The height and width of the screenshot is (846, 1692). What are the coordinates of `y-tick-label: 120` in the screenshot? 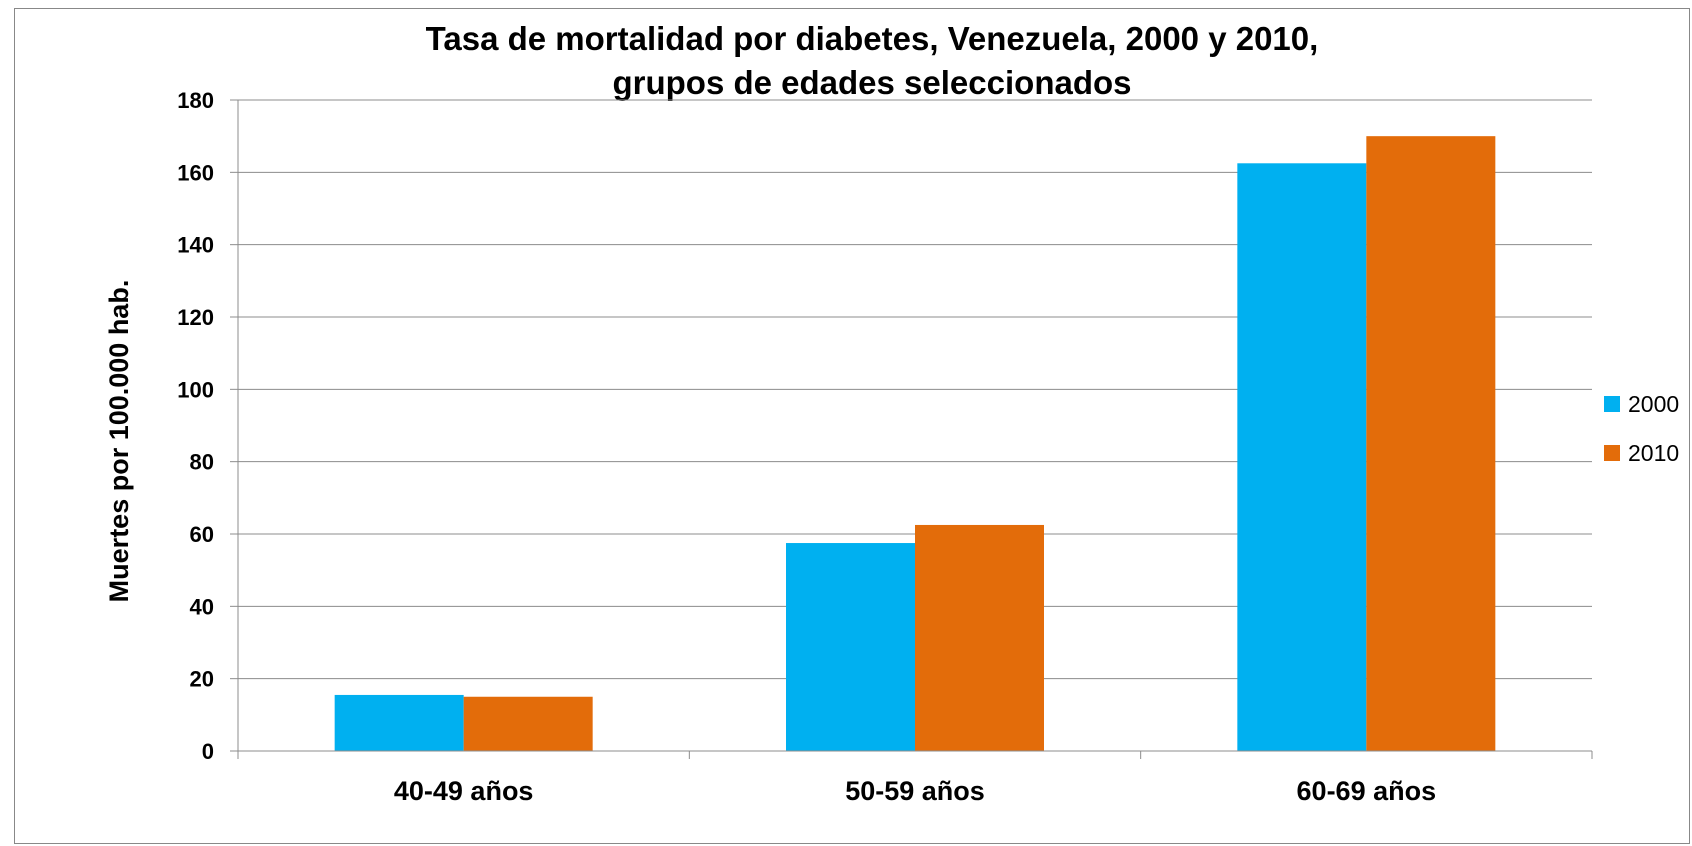 It's located at (195, 317).